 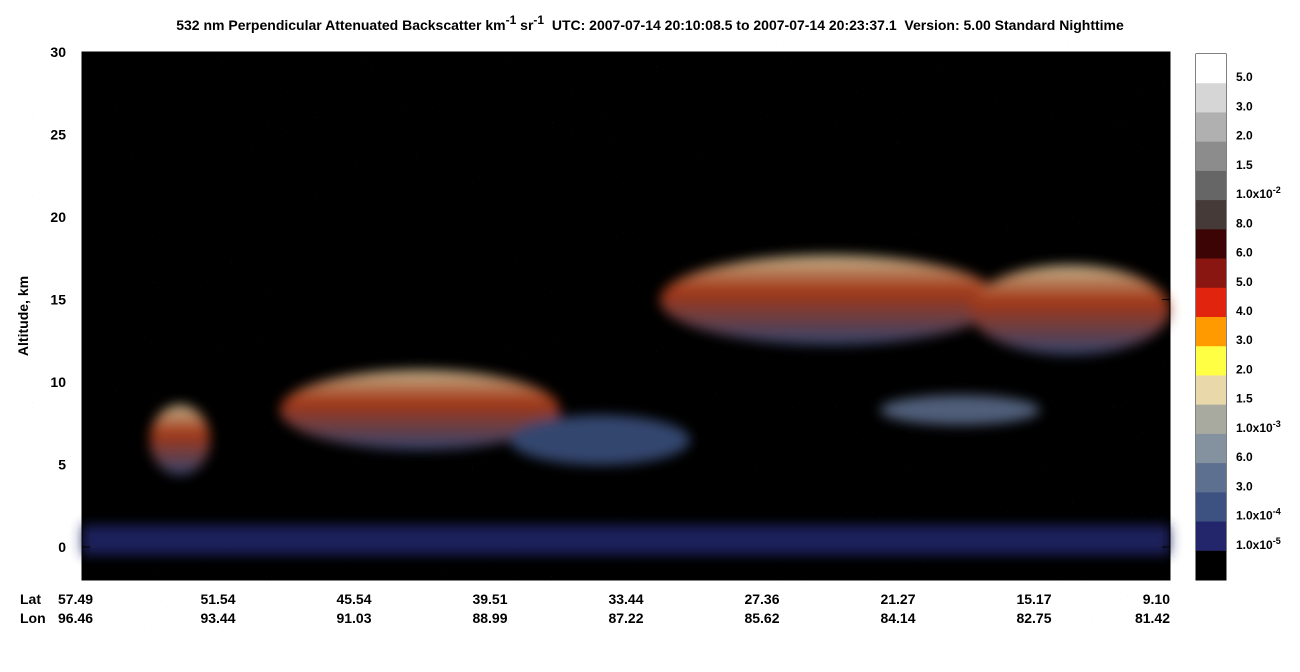 What do you see at coordinates (75, 618) in the screenshot?
I see `lon-tick-label: 96.46` at bounding box center [75, 618].